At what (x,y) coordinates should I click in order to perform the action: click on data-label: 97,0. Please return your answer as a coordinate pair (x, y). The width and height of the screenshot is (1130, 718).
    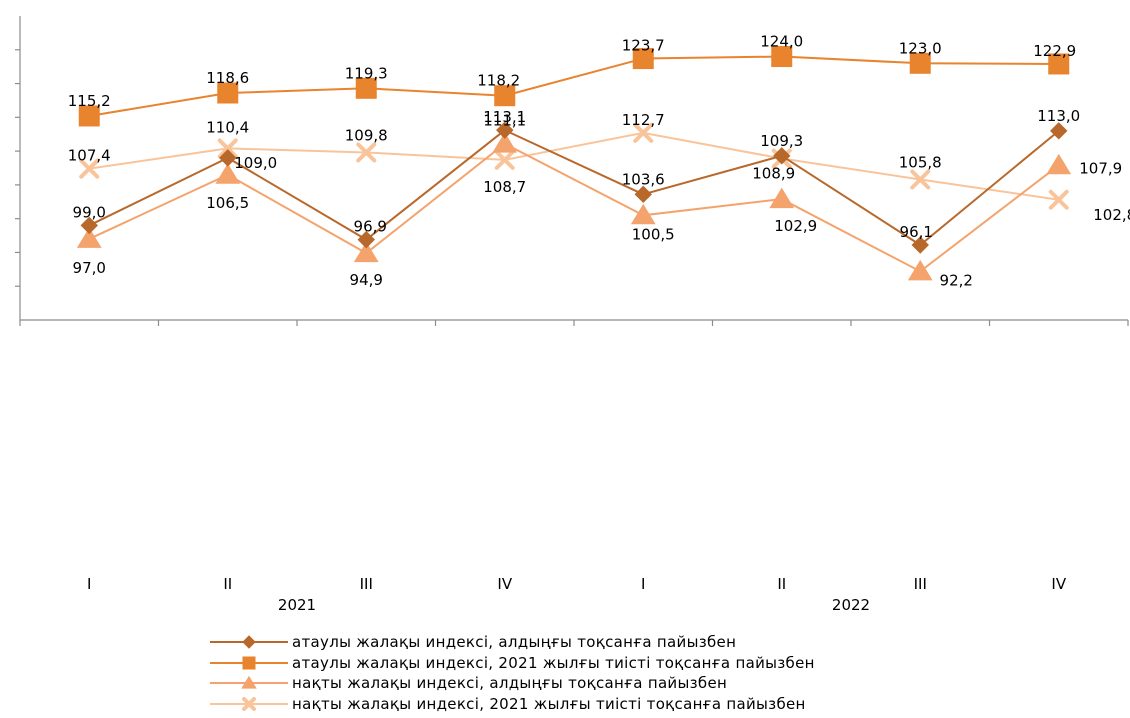
    Looking at the image, I should click on (89, 268).